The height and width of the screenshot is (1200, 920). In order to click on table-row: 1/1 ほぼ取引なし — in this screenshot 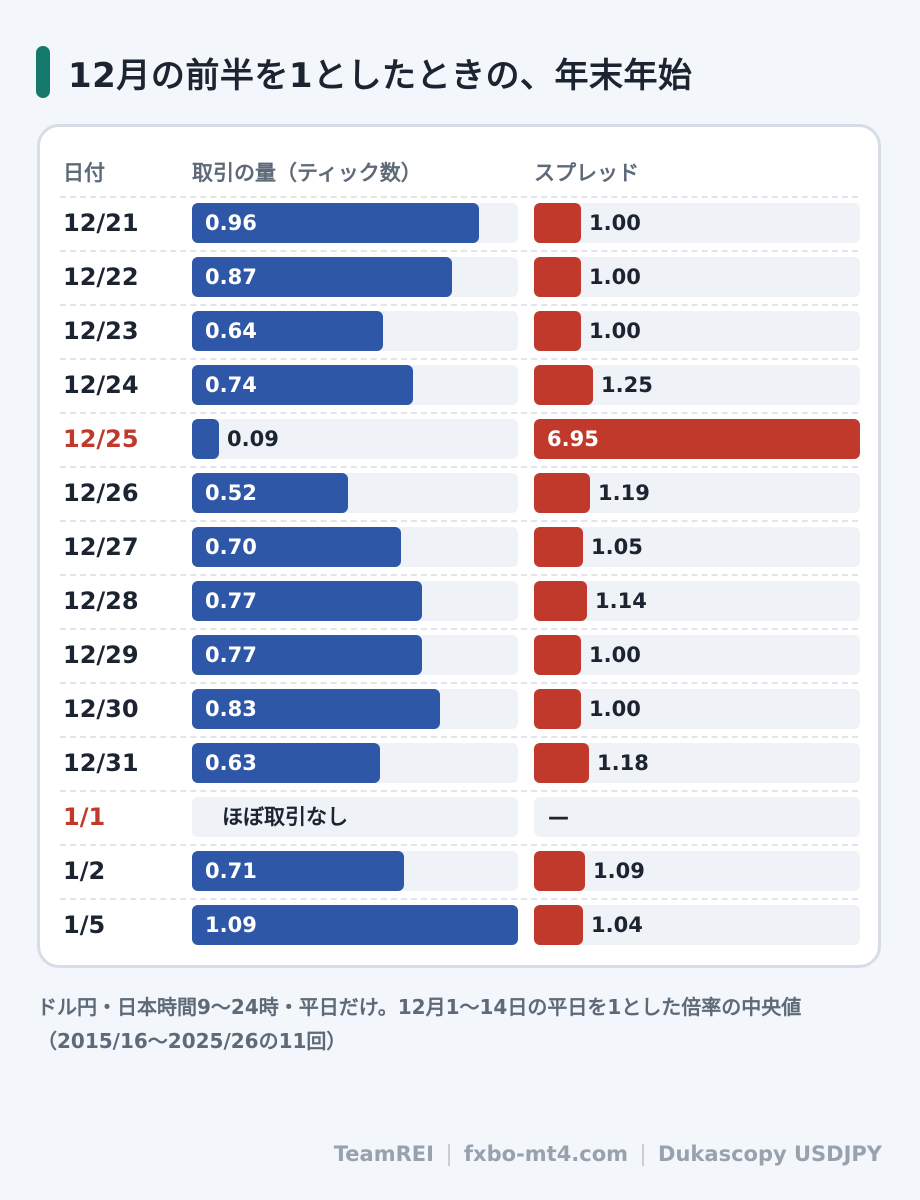, I will do `click(459, 817)`.